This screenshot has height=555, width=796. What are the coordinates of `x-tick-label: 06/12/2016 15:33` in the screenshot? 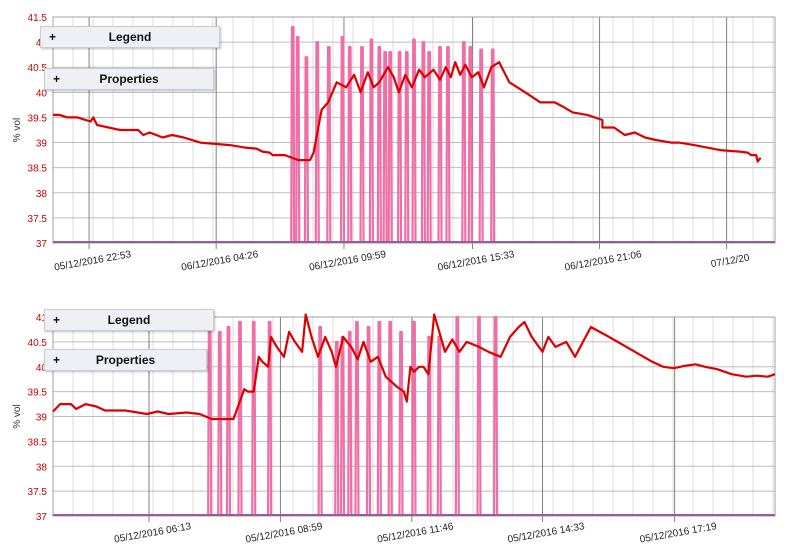 It's located at (476, 261).